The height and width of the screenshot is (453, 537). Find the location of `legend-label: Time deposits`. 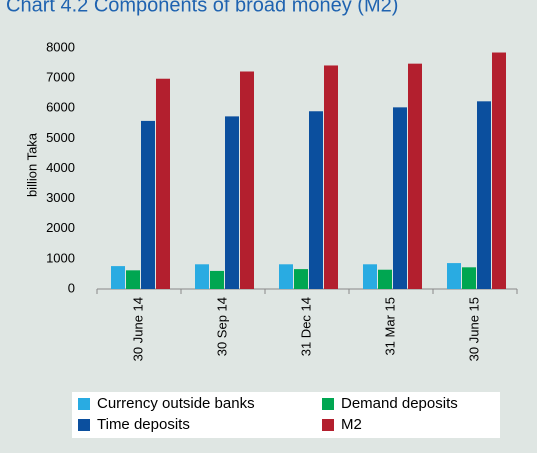

legend-label: Time deposits is located at coordinates (143, 424).